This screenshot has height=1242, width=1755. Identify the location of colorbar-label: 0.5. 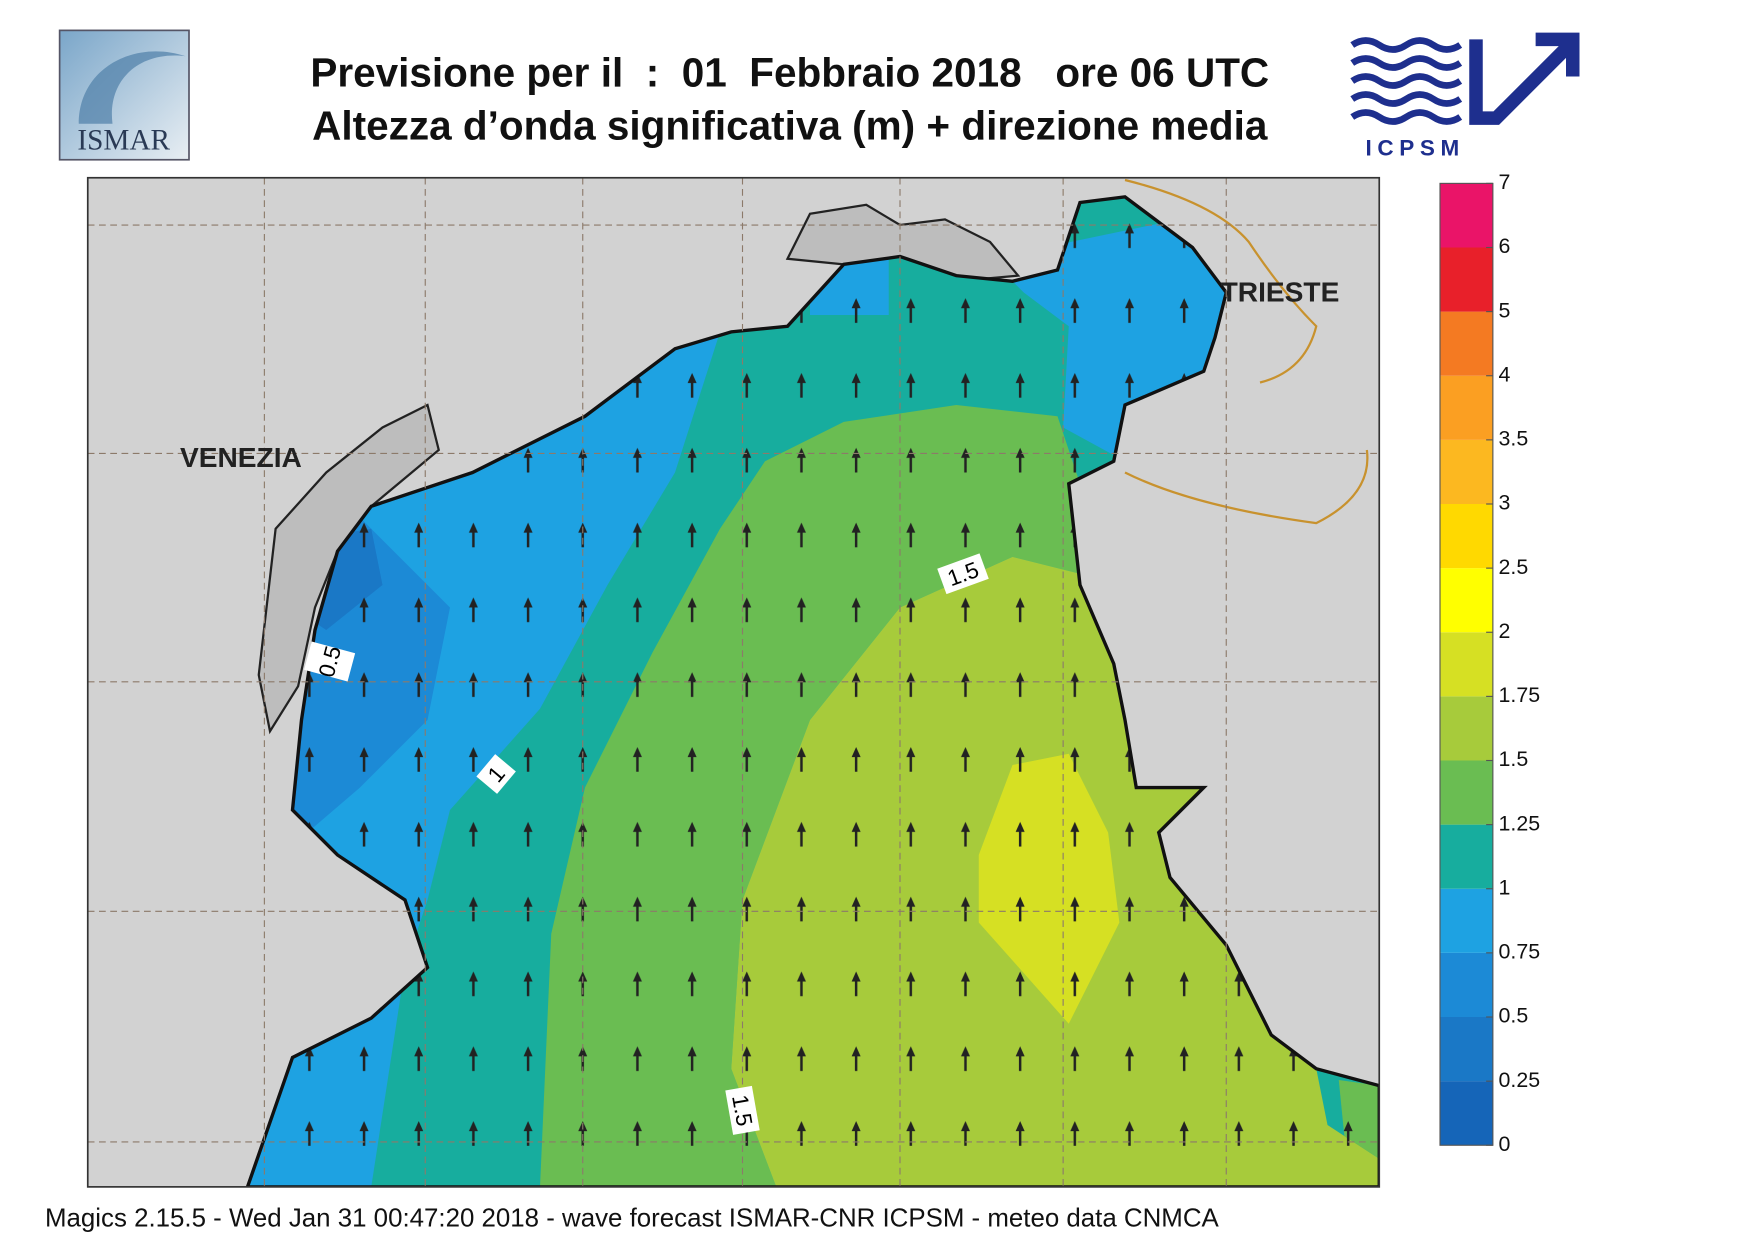
(1514, 1016).